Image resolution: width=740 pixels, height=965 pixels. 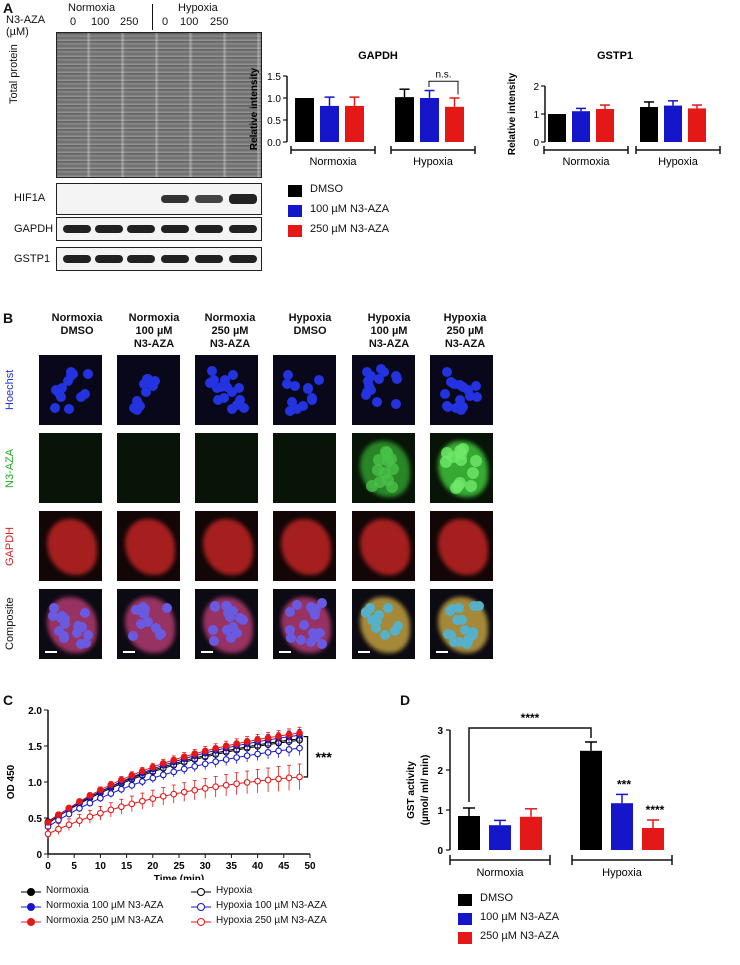 I want to click on dose-row-label: N3-AZA (µM), so click(x=25, y=26).